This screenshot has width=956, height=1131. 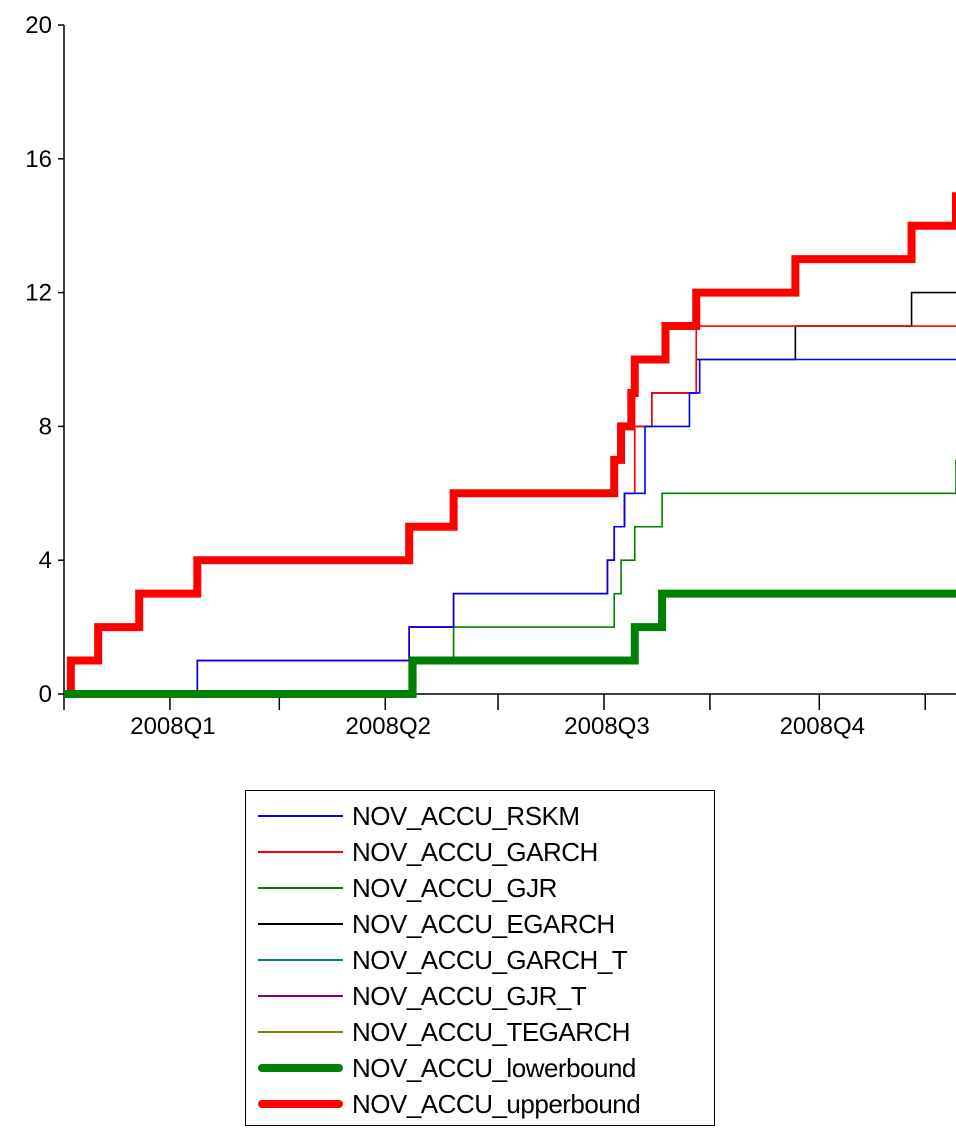 What do you see at coordinates (172, 726) in the screenshot?
I see `x-tick-label: 2008Q1` at bounding box center [172, 726].